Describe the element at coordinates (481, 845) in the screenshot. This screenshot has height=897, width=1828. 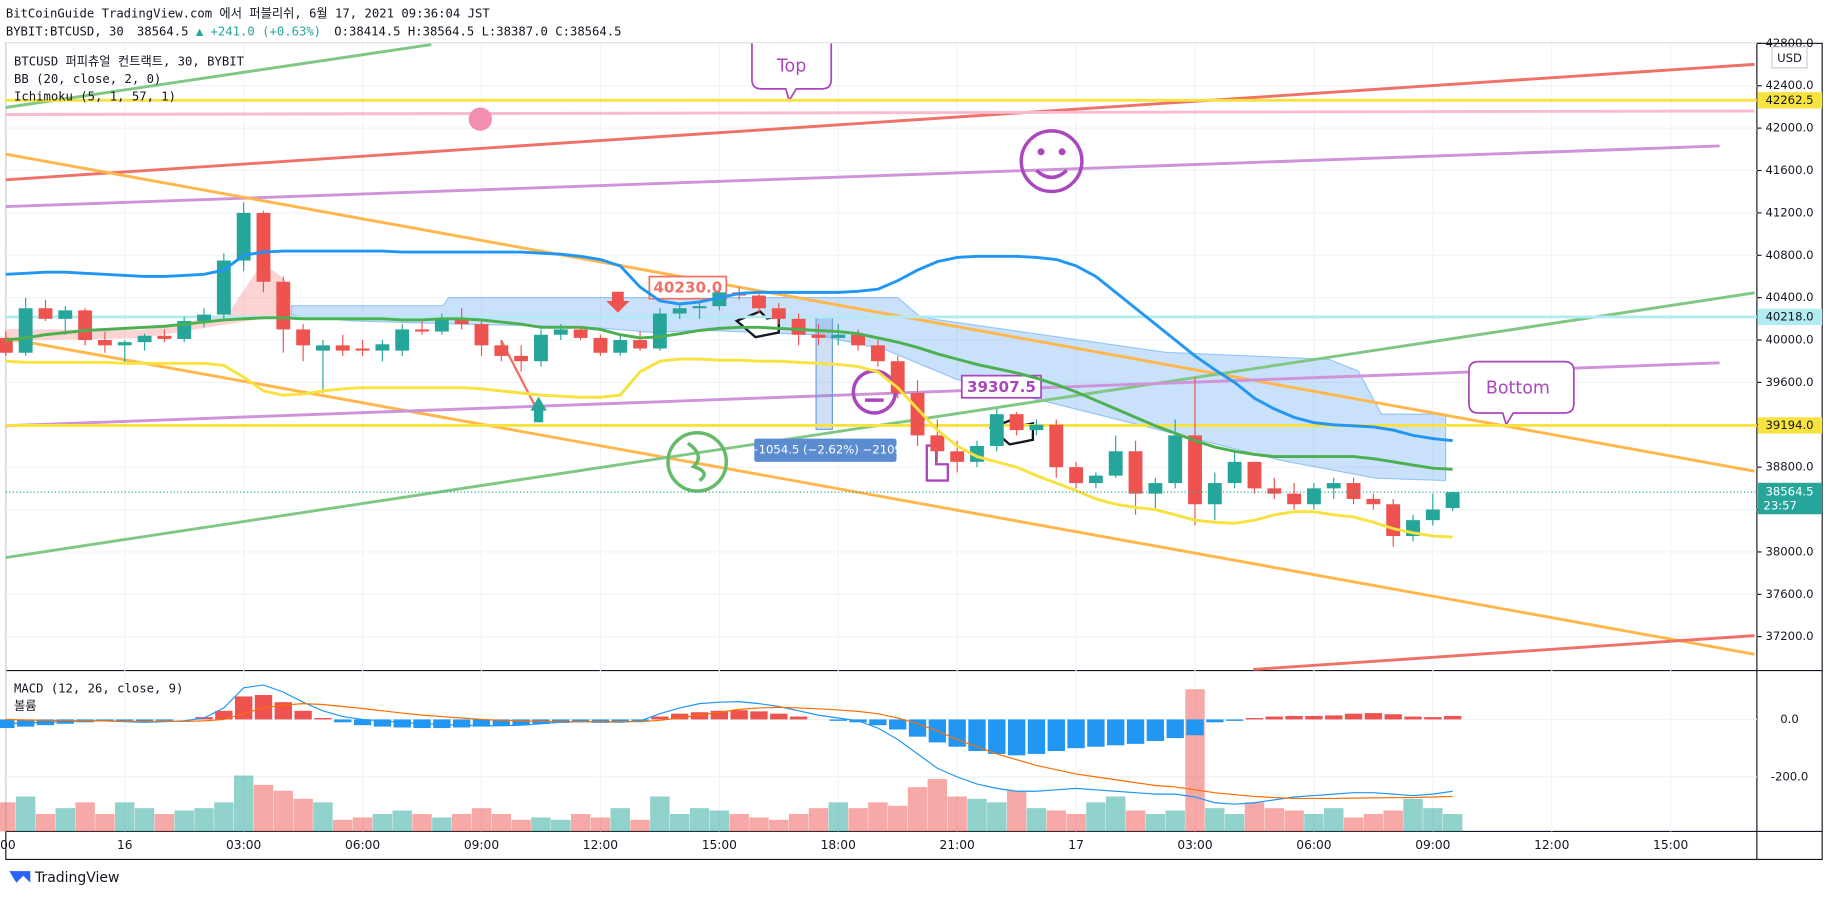
I see `x-tick-label: 09:00` at that location.